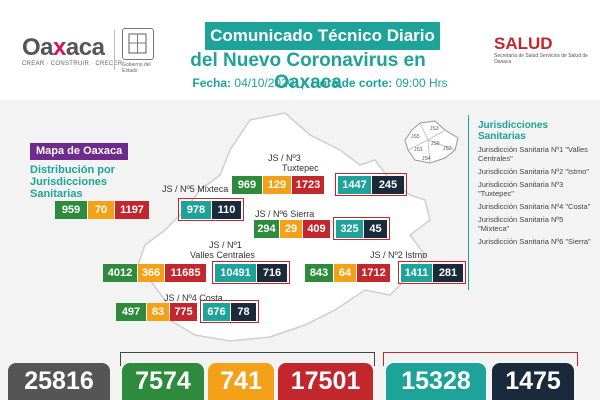 Image resolution: width=600 pixels, height=400 pixels. I want to click on region-label: JS / Nº5 Mixteca, so click(195, 189).